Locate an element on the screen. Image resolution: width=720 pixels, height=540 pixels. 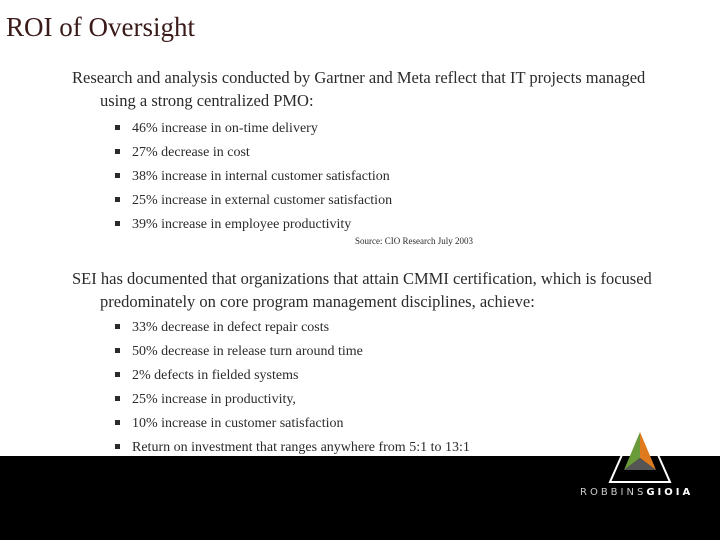
slide-title: ROI of Oversight is located at coordinates (100, 27).